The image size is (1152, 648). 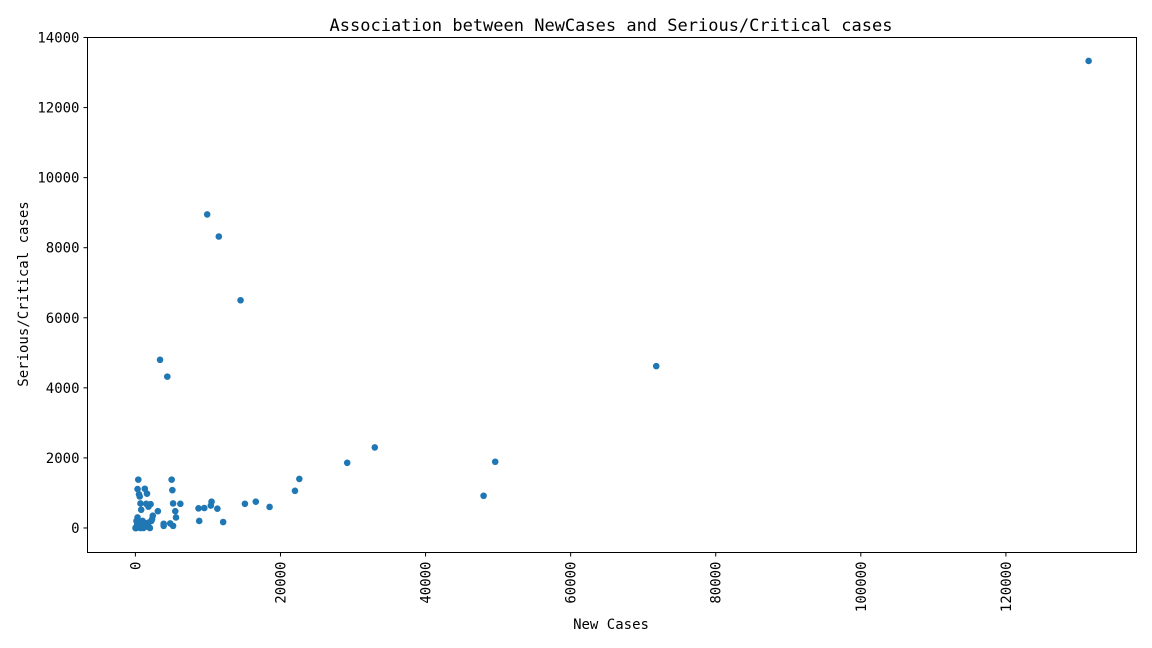 What do you see at coordinates (58, 109) in the screenshot?
I see `y-tick-label: 12000` at bounding box center [58, 109].